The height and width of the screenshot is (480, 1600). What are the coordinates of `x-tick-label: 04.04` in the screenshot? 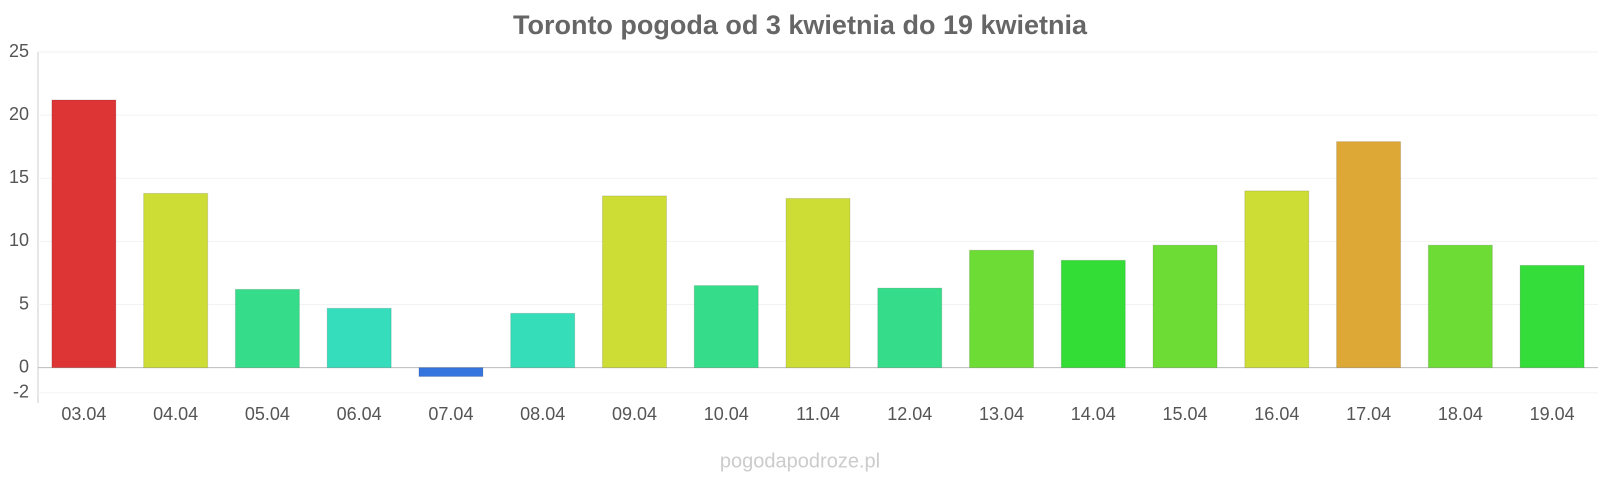 It's located at (175, 414).